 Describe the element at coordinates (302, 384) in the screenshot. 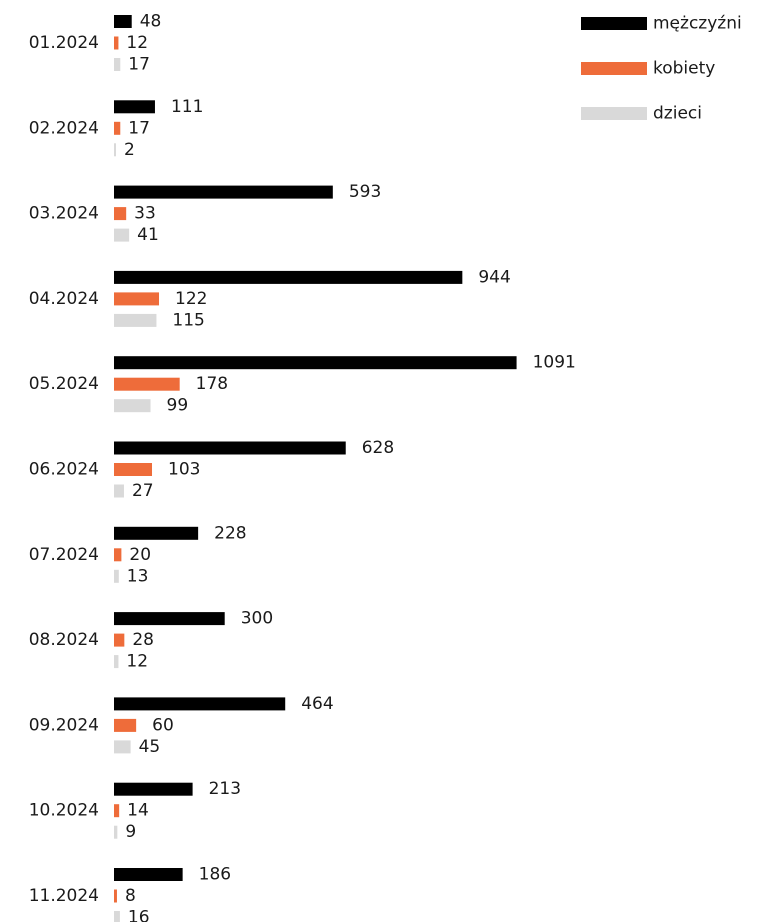

I see `bar-group-05.2024: 05.2024 1091 178 99` at that location.